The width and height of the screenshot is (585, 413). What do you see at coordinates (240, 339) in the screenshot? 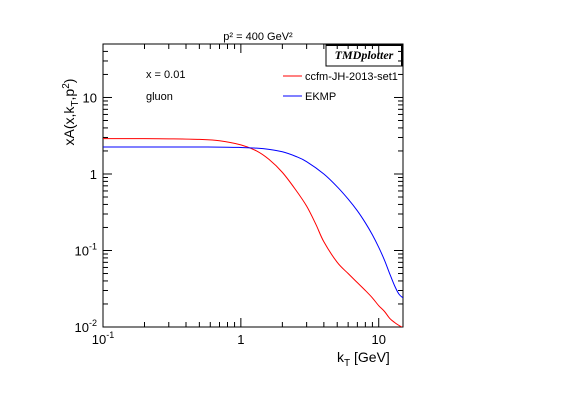
I see `x-tick-label: 1` at bounding box center [240, 339].